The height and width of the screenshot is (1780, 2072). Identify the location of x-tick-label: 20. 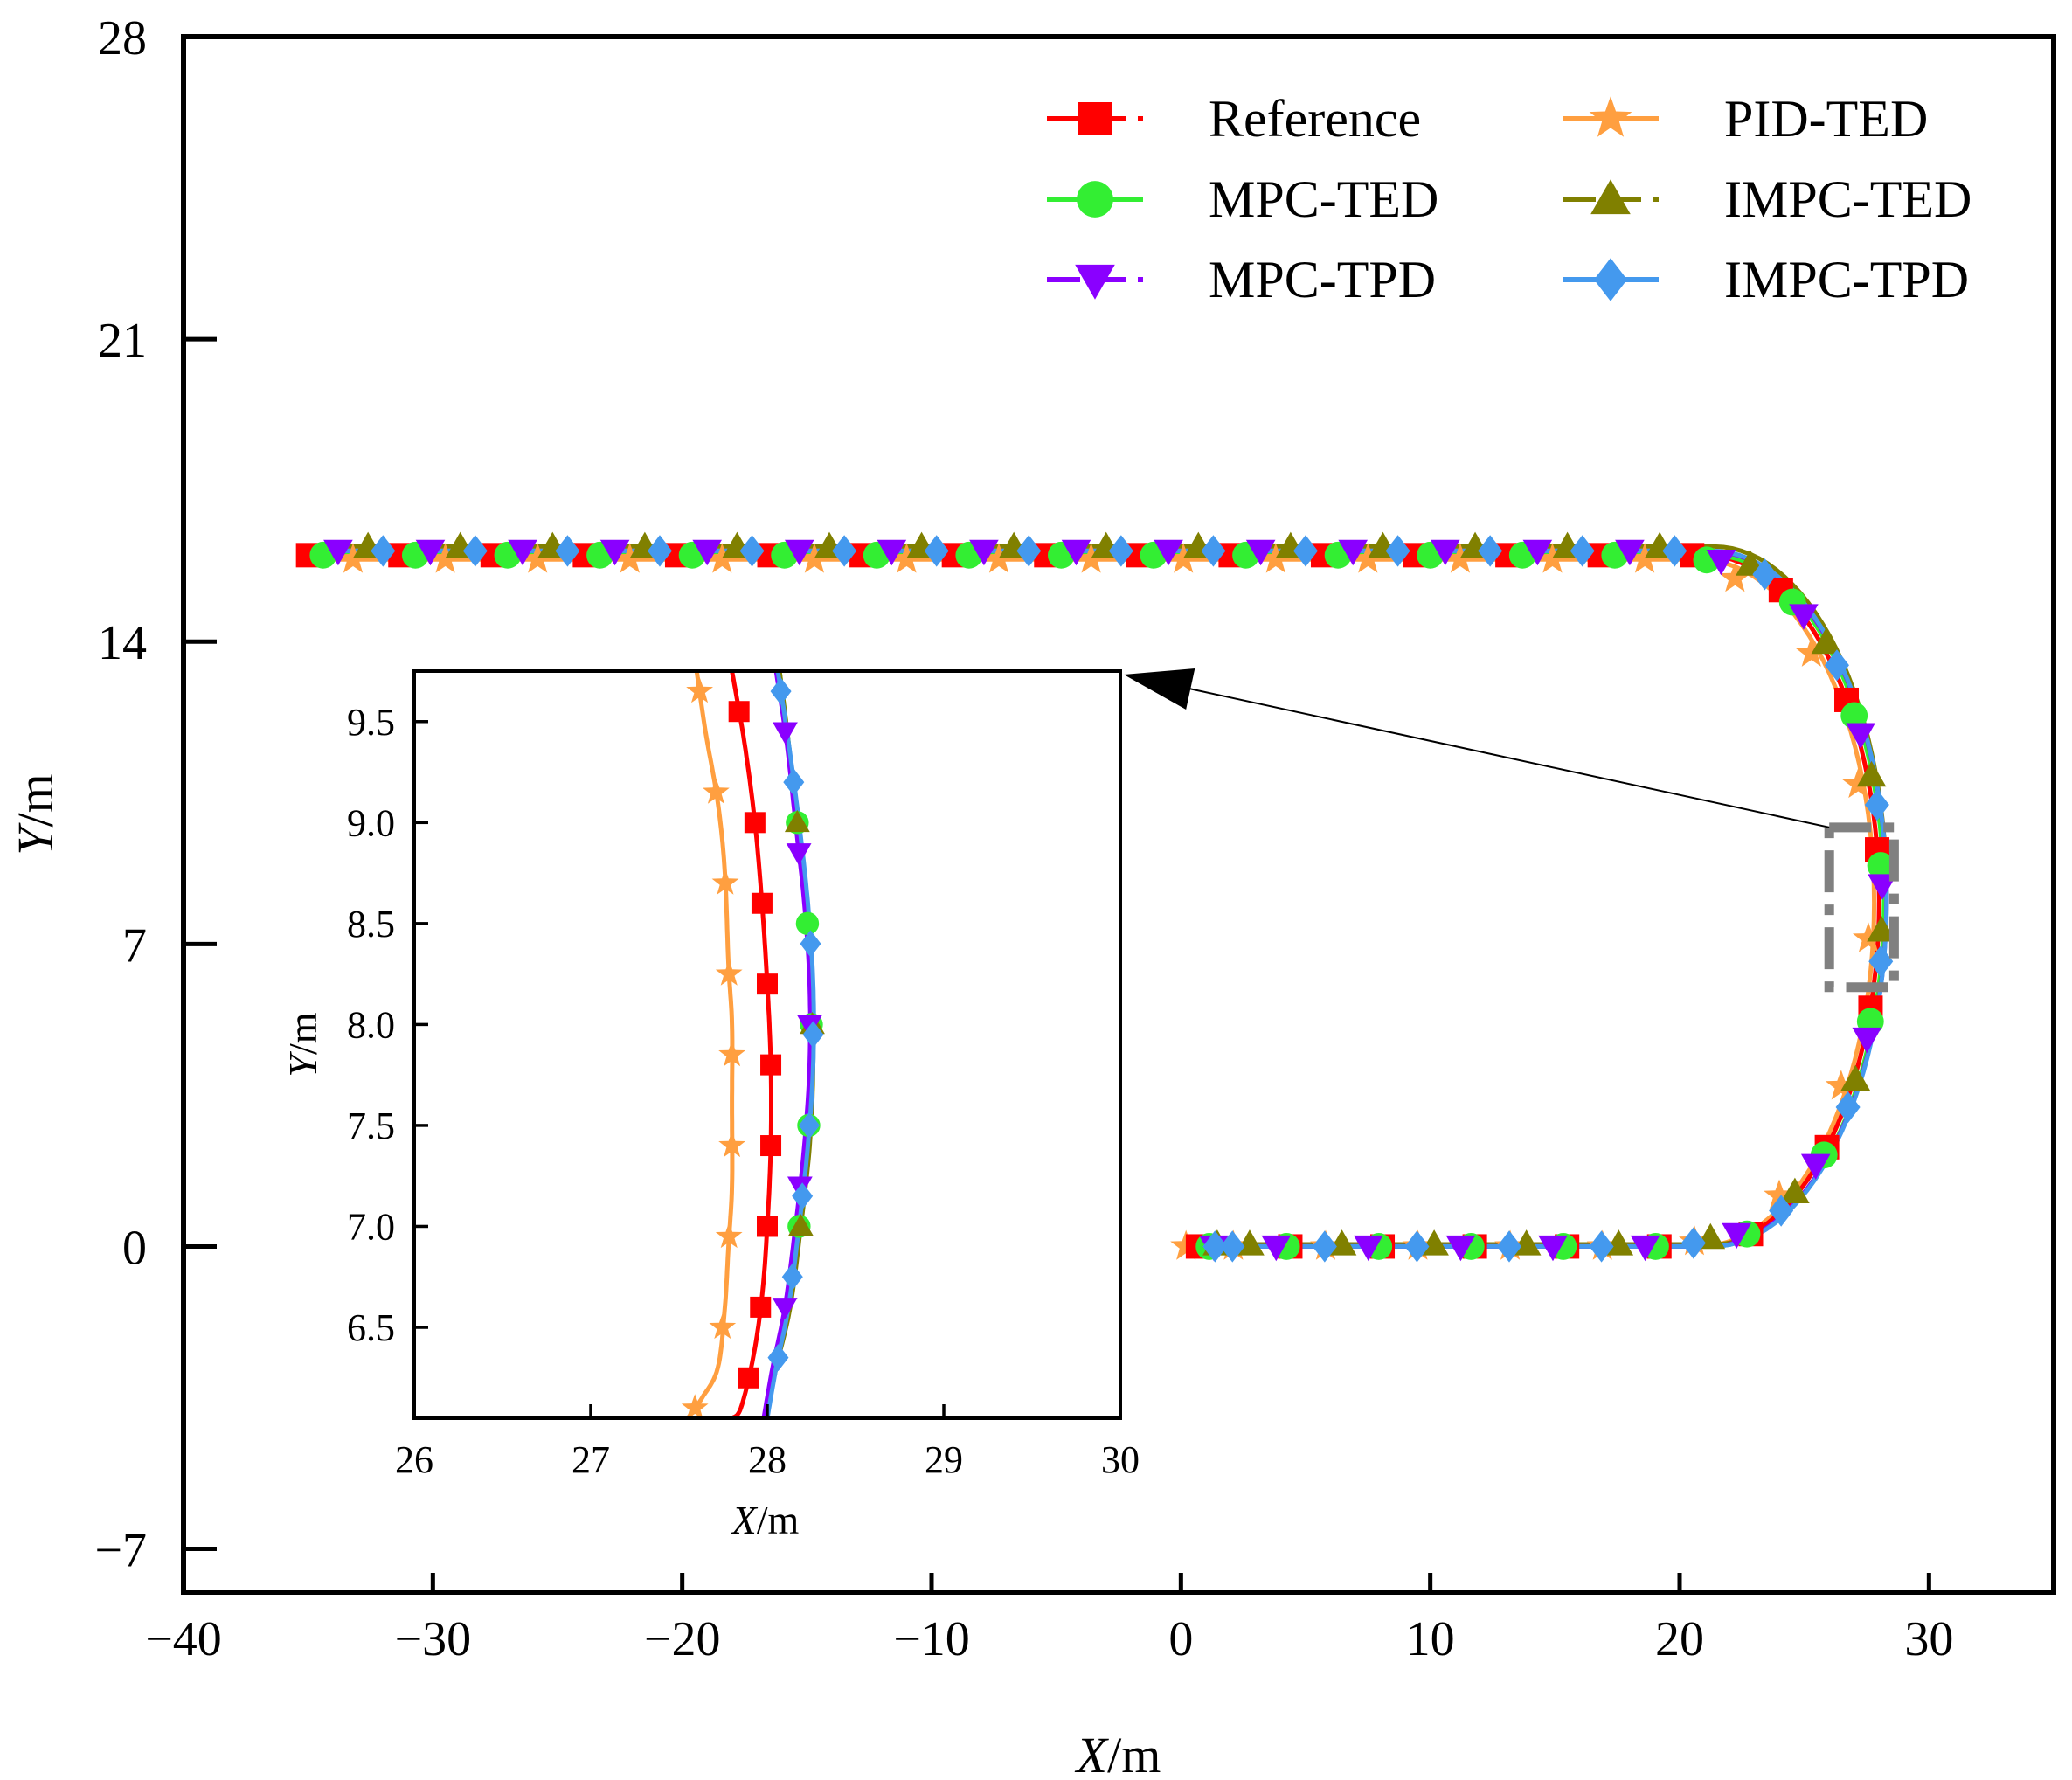
(1679, 1639).